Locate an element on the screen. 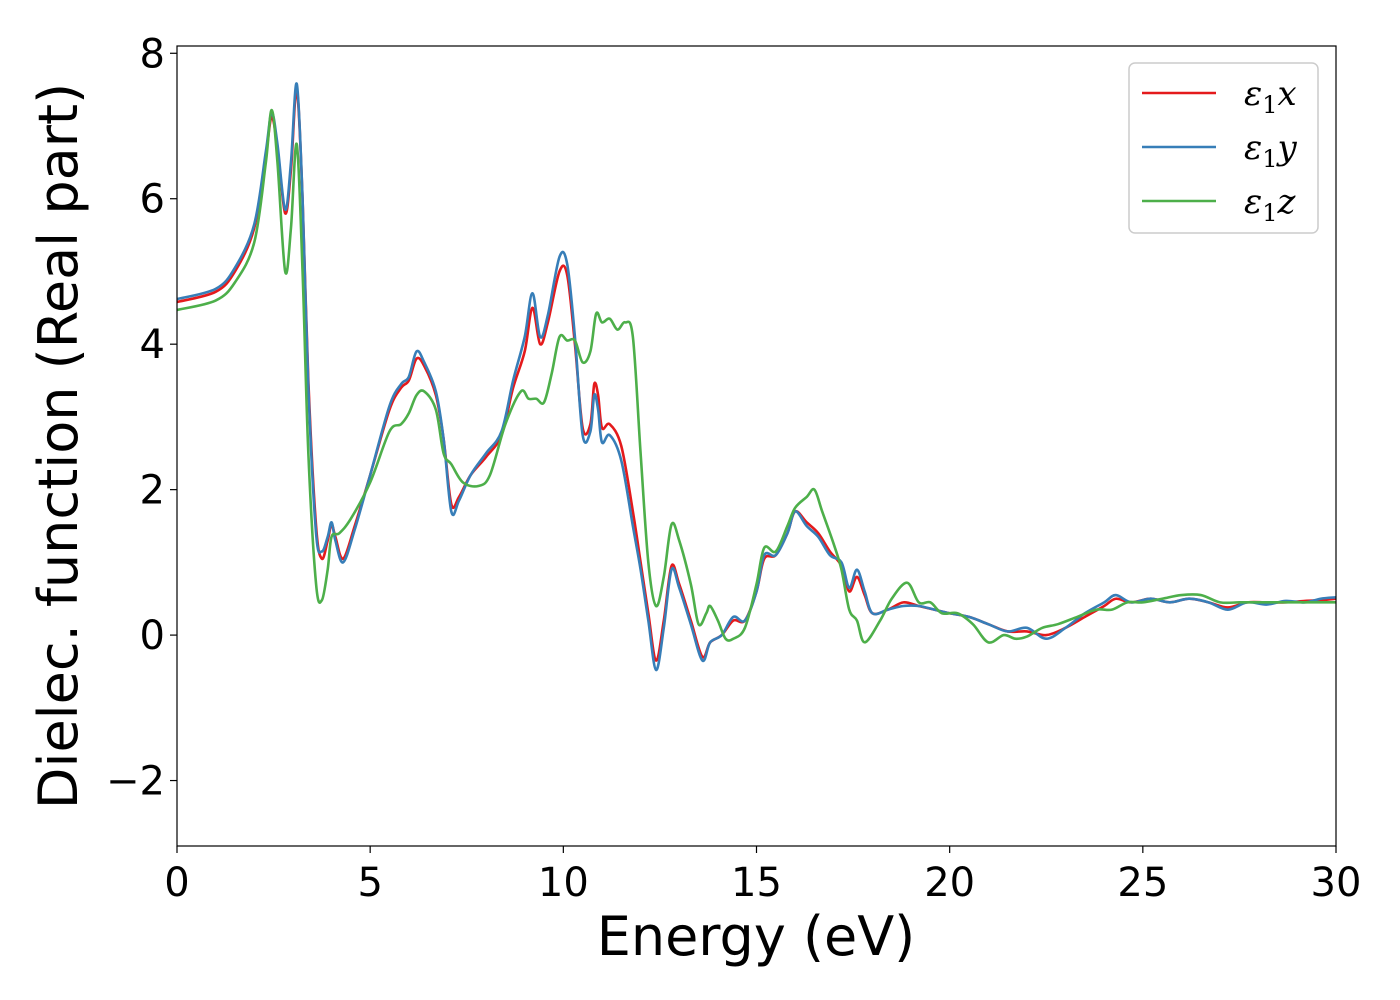 The height and width of the screenshot is (1000, 1400). legend: ε1x ε1y ε1z is located at coordinates (1223, 148).